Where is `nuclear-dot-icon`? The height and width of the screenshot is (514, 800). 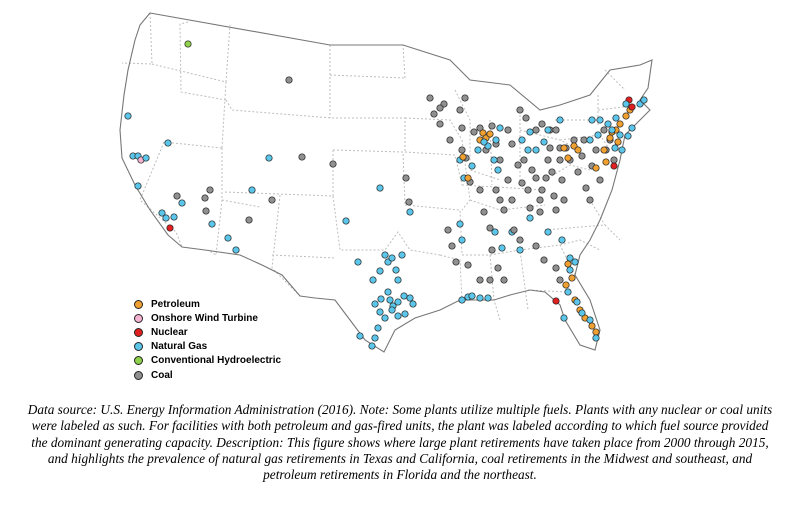 nuclear-dot-icon is located at coordinates (138, 332).